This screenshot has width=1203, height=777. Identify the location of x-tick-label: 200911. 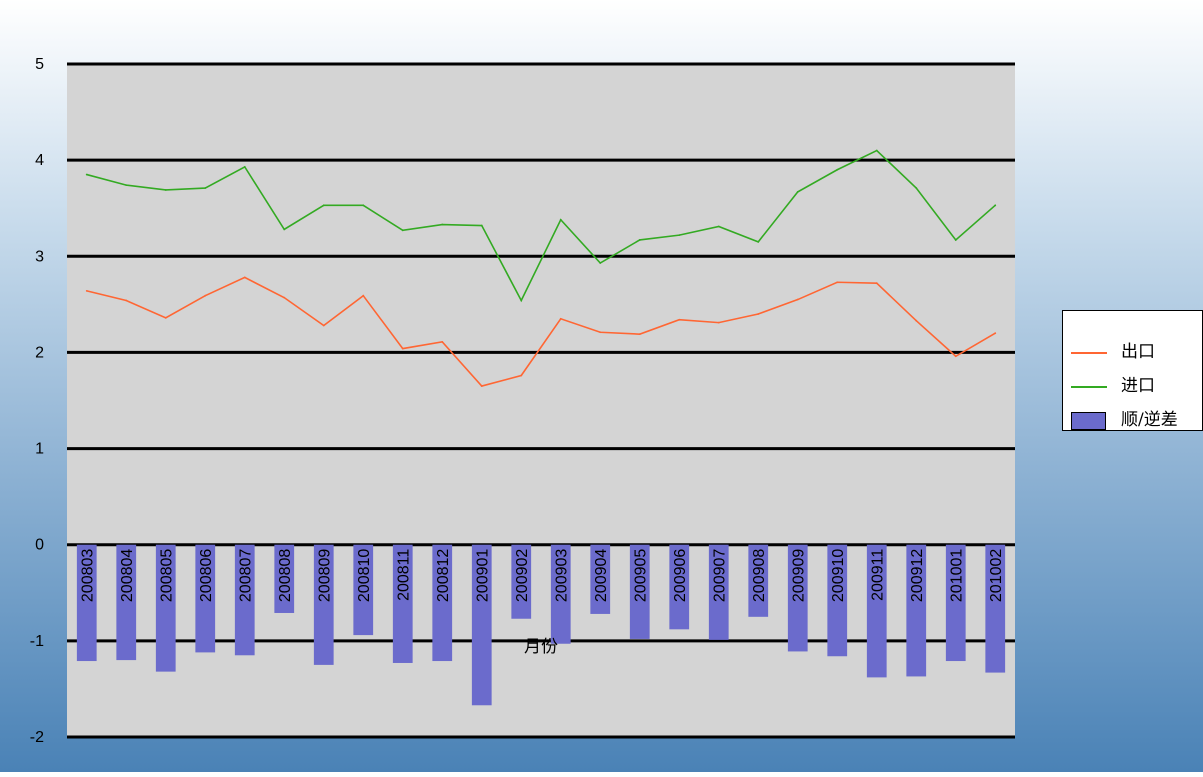
(878, 575).